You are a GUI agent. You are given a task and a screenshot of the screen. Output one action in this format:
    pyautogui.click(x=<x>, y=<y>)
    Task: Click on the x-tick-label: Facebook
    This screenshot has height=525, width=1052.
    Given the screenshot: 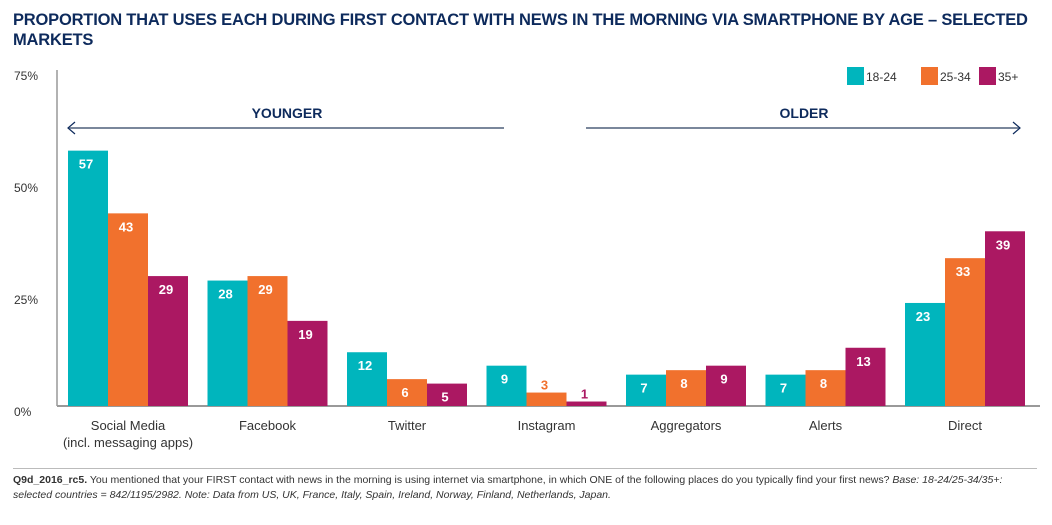 What is the action you would take?
    pyautogui.click(x=268, y=425)
    